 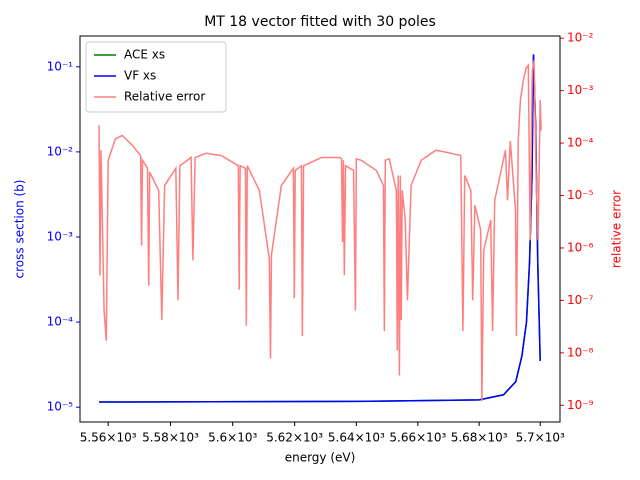 I want to click on y2-tick-label: 10⁻³, so click(x=580, y=90).